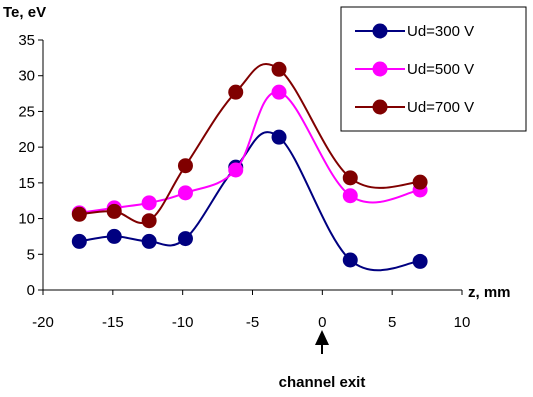 This screenshot has width=533, height=397. What do you see at coordinates (392, 322) in the screenshot?
I see `x-tick-label: 5` at bounding box center [392, 322].